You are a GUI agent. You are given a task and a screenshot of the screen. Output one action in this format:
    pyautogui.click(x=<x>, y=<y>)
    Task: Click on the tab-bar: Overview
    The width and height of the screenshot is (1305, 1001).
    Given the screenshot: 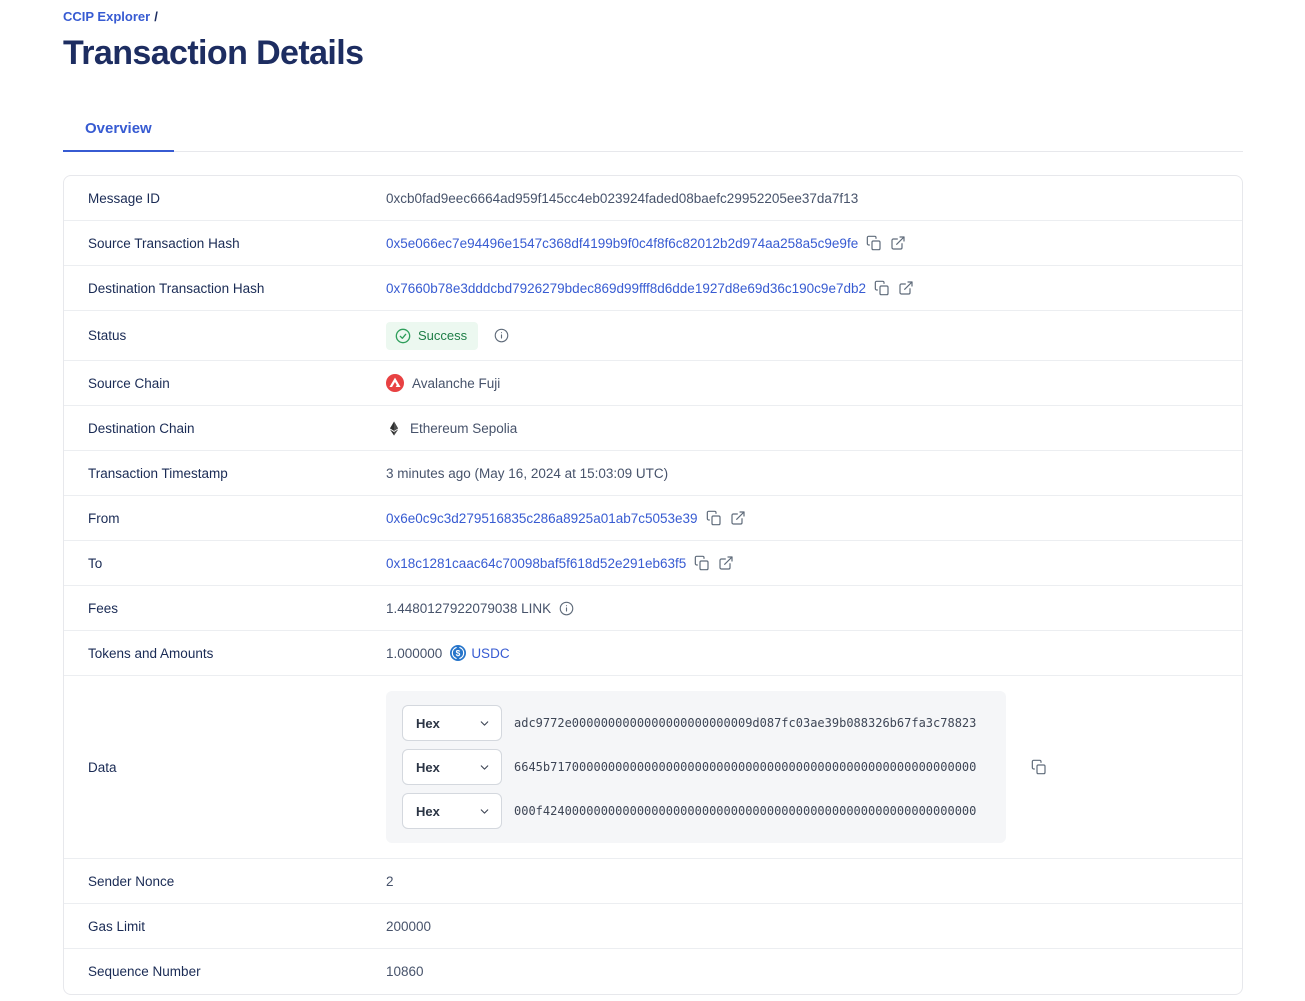 What is the action you would take?
    pyautogui.click(x=653, y=131)
    